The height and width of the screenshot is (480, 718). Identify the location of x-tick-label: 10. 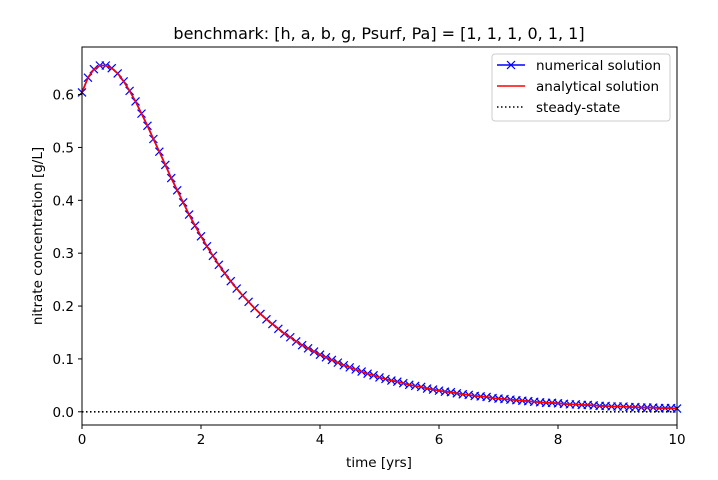
(676, 440).